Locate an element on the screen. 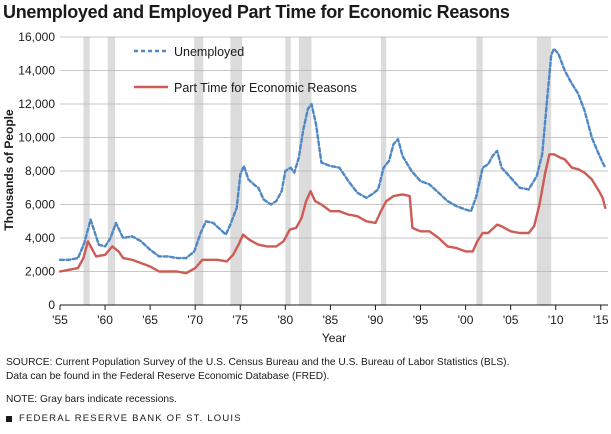  x-tick-label: '75 is located at coordinates (240, 320).